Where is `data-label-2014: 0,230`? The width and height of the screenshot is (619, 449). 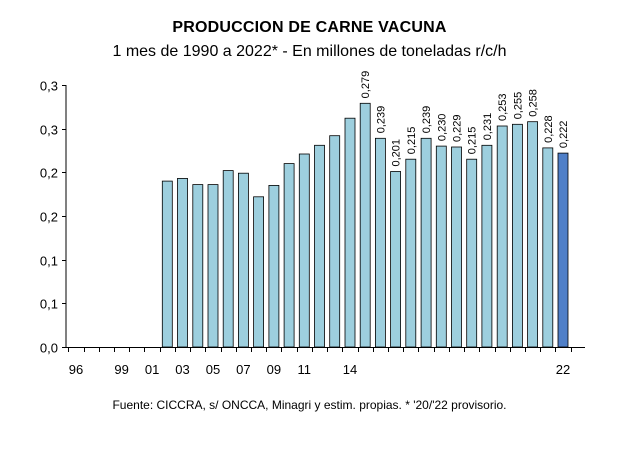
data-label-2014: 0,230 is located at coordinates (442, 128).